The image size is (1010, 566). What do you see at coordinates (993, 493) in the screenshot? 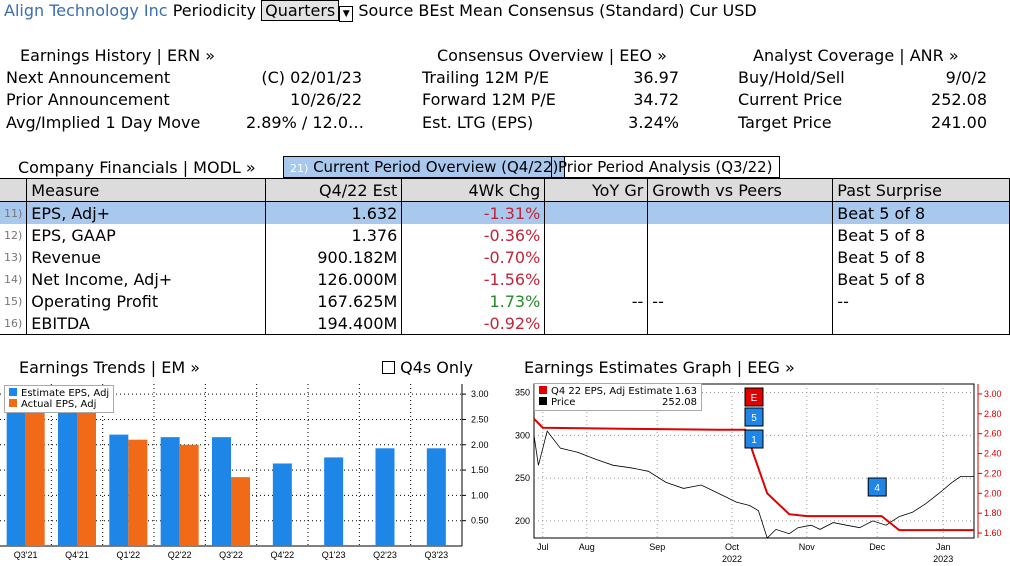
I see `right-tick-label: 2.00` at bounding box center [993, 493].